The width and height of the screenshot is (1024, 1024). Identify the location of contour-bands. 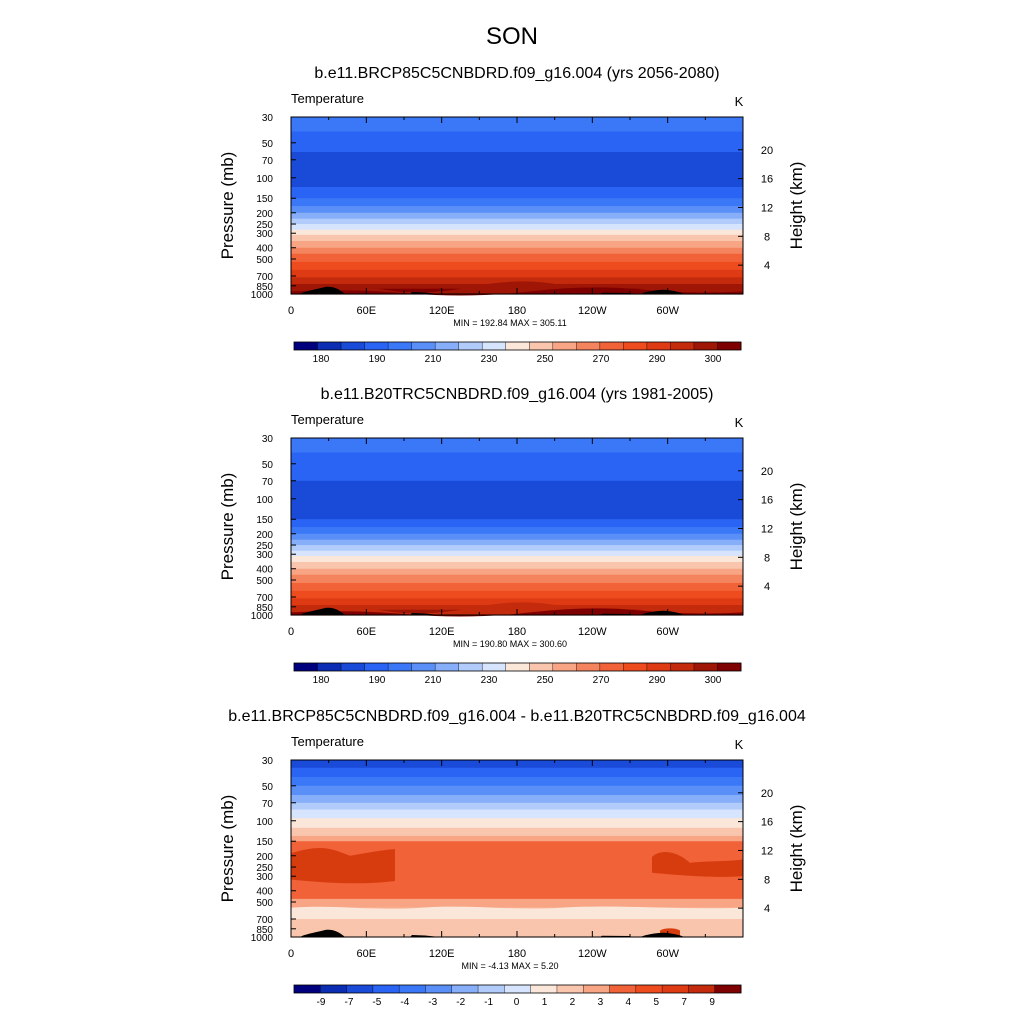
(517, 206).